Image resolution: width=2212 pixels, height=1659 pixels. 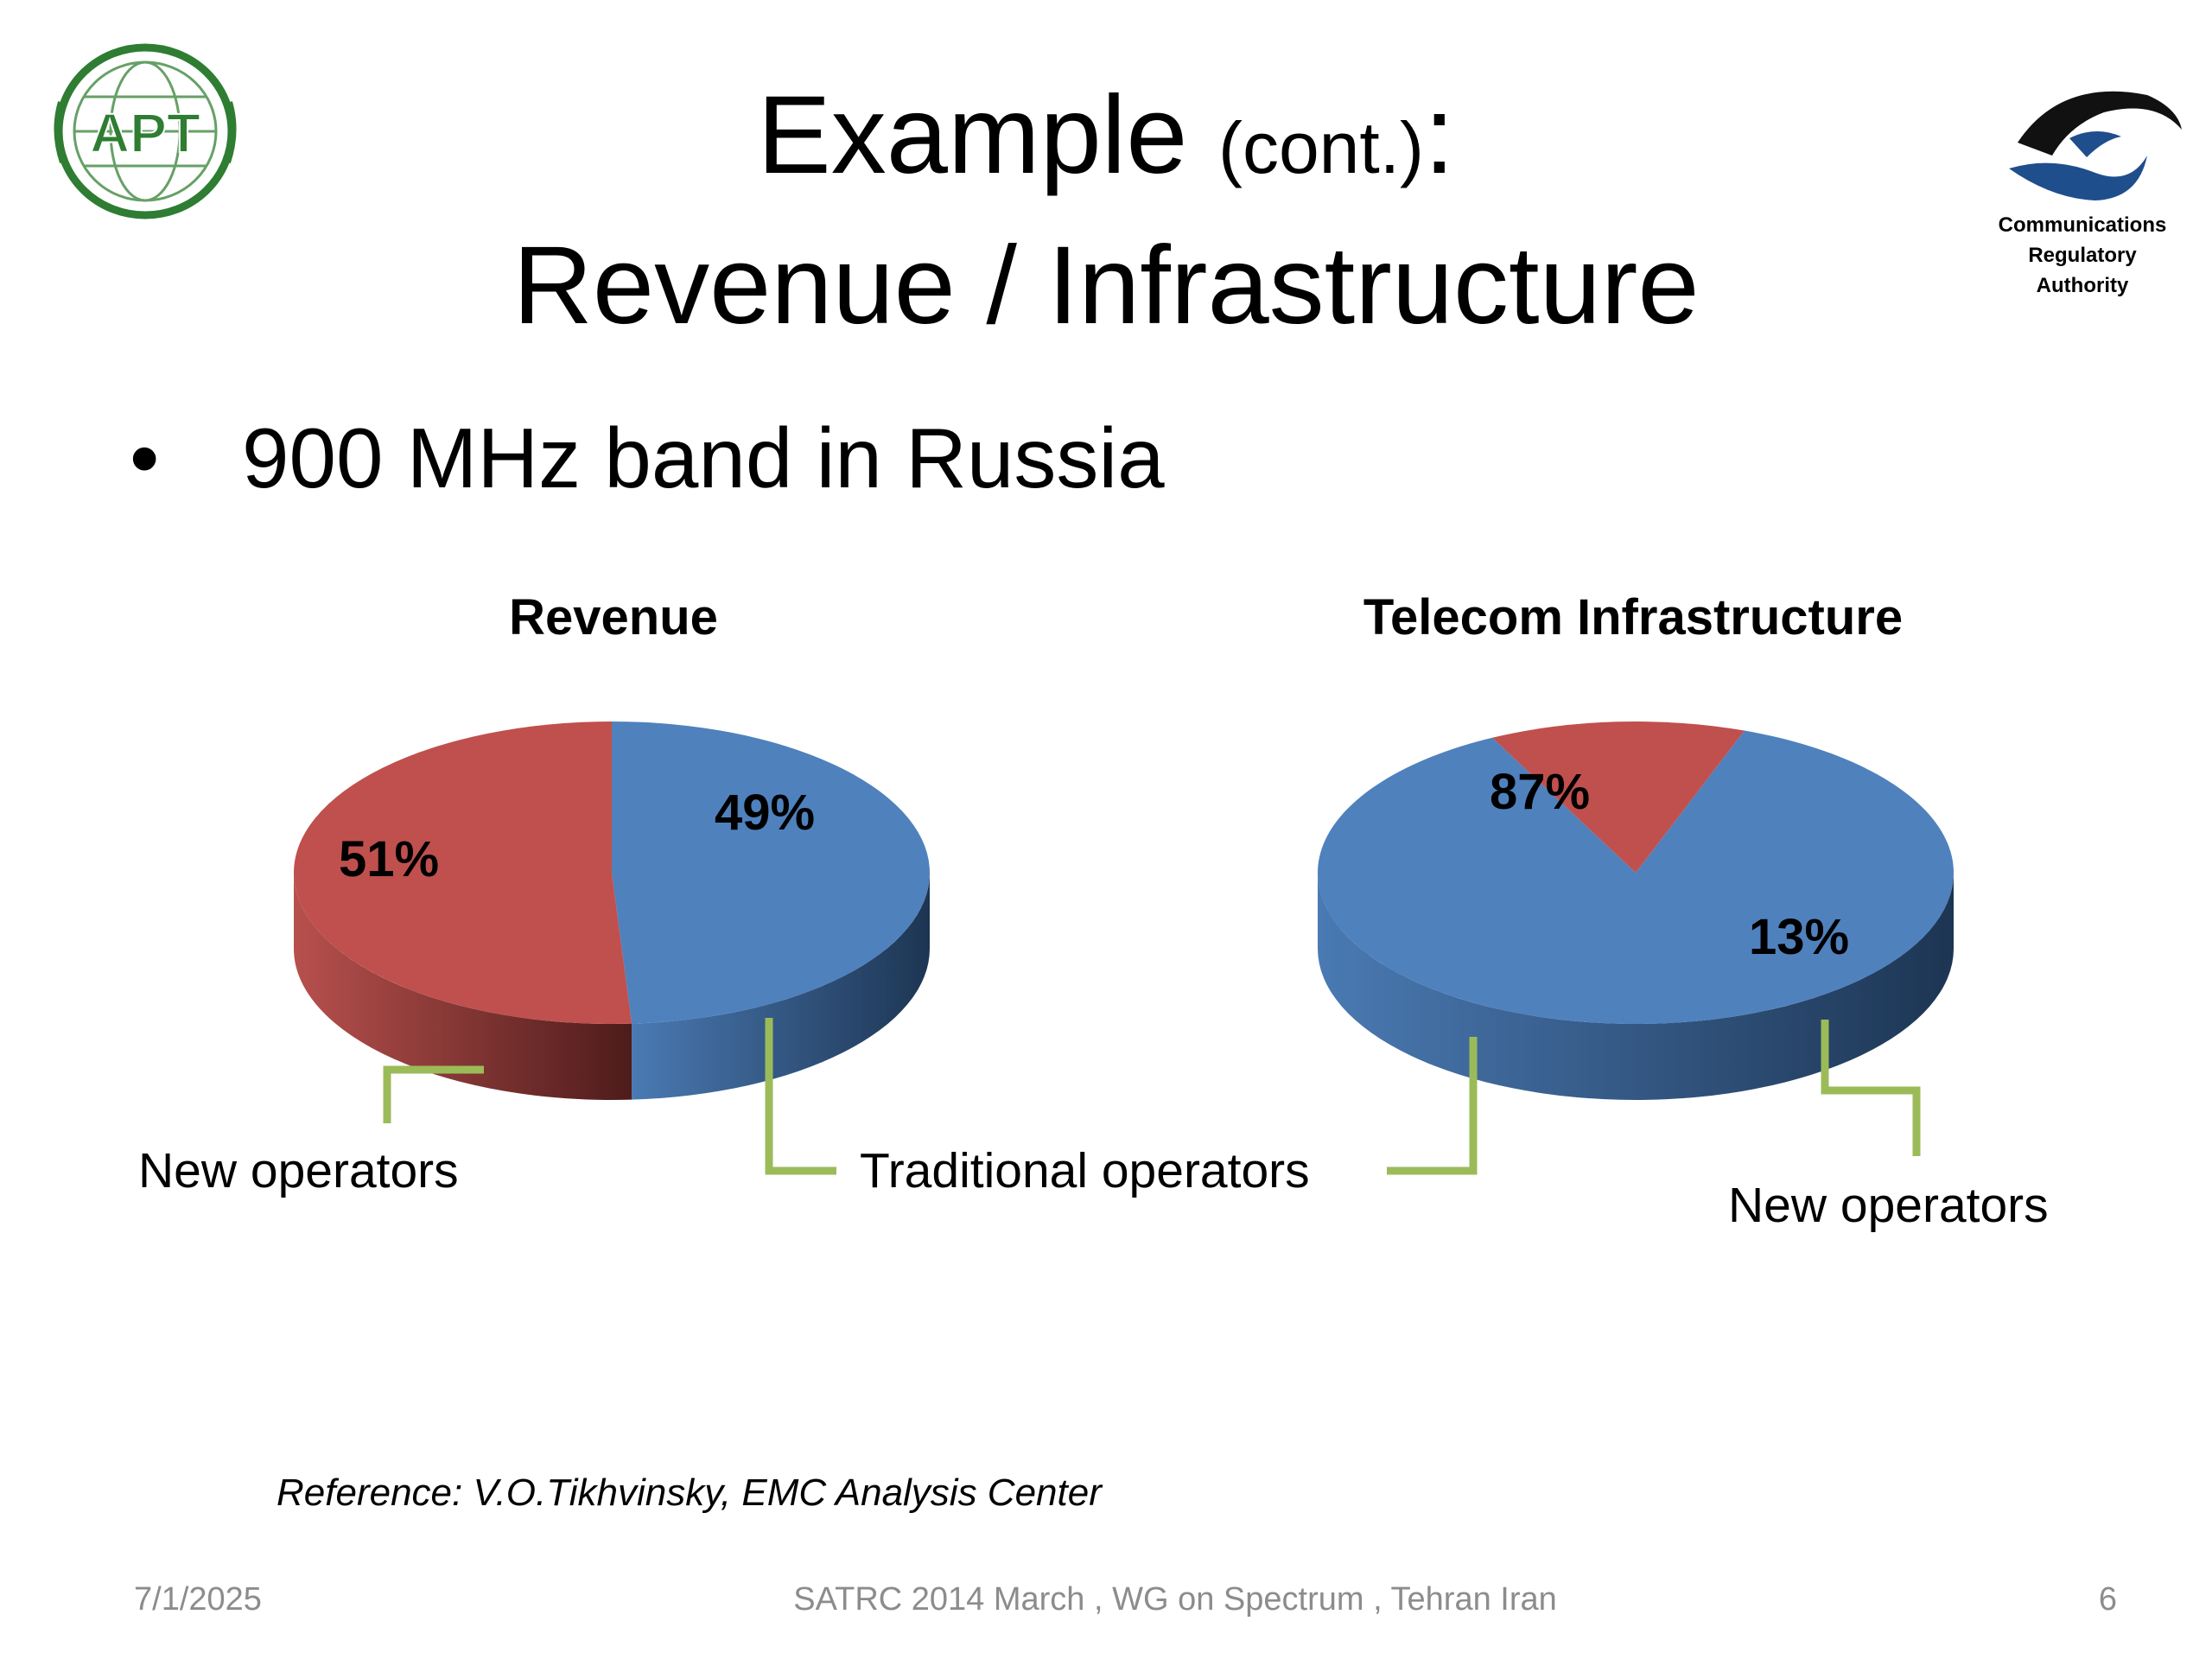 I want to click on cra-logo-mark, so click(x=2095, y=145).